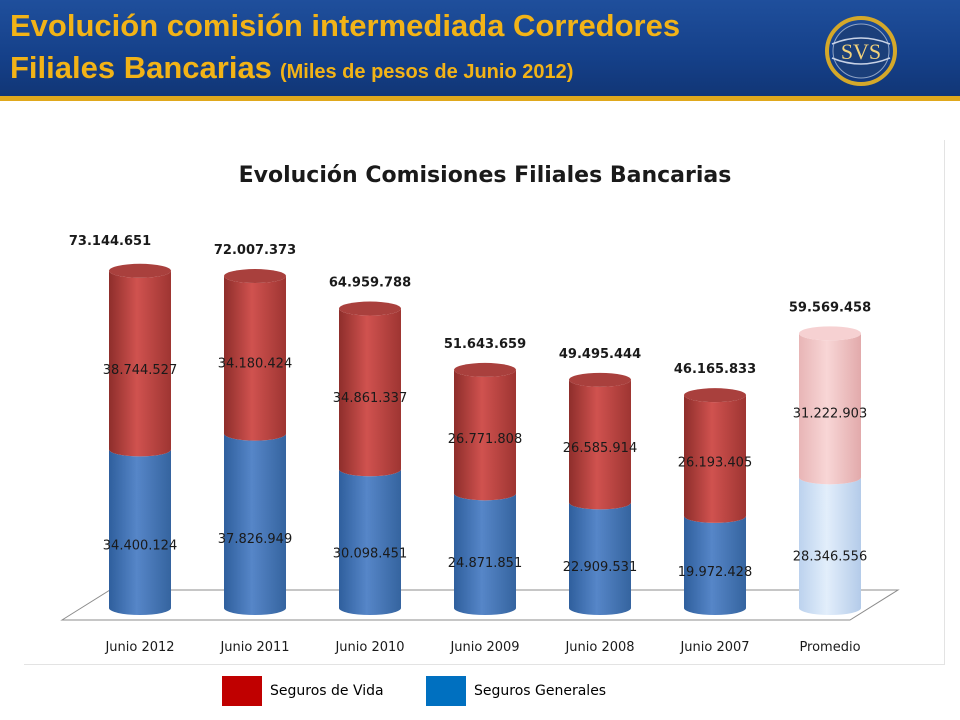 This screenshot has width=960, height=720. I want to click on x-tick-label-6: Promedio, so click(829, 647).